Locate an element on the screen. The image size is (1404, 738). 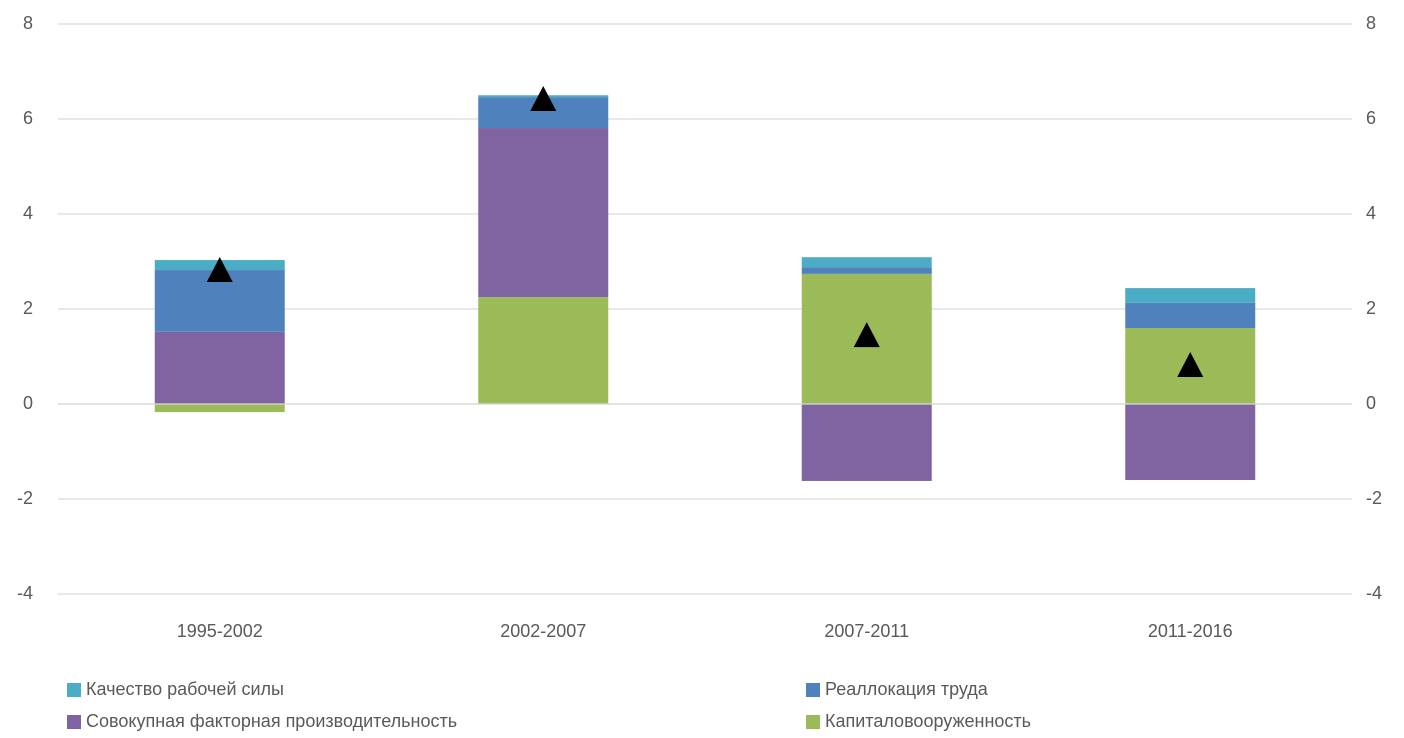
y2-tick-label: 4 is located at coordinates (1371, 213).